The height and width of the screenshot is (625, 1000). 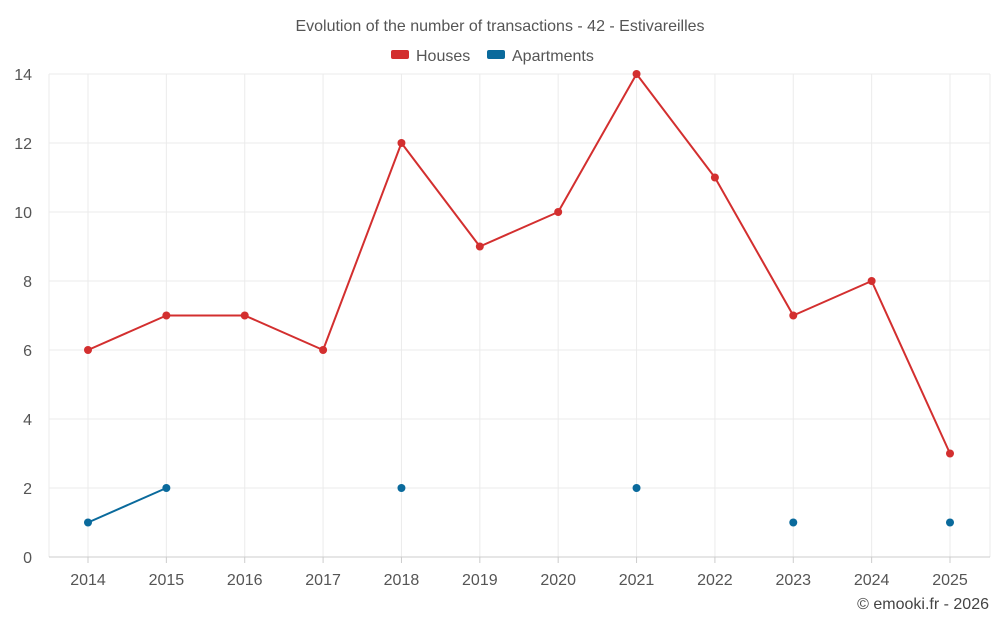 I want to click on y-tick-label: 14, so click(x=23, y=75).